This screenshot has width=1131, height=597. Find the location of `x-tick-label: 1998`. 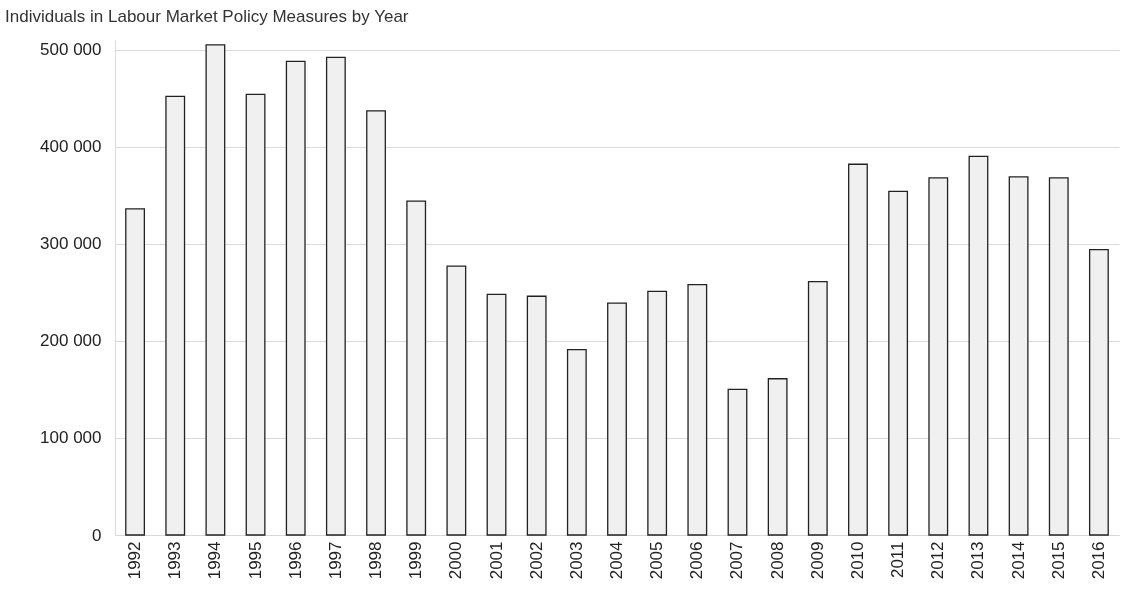

x-tick-label: 1998 is located at coordinates (376, 560).